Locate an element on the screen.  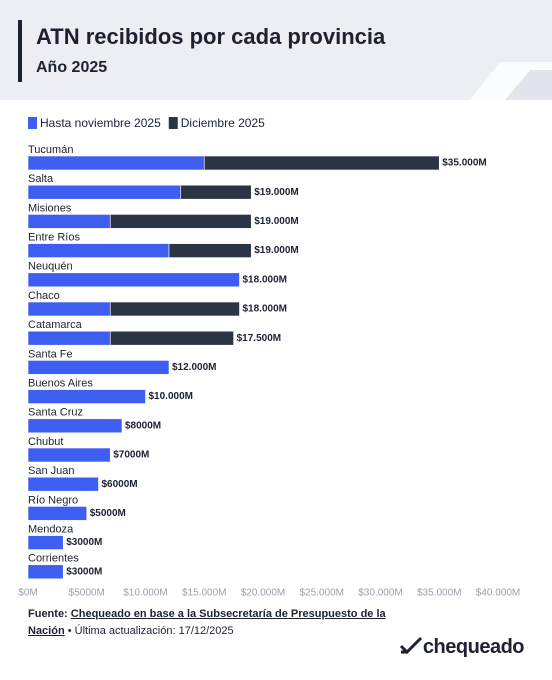
x-tick-label: $15.000M is located at coordinates (204, 593).